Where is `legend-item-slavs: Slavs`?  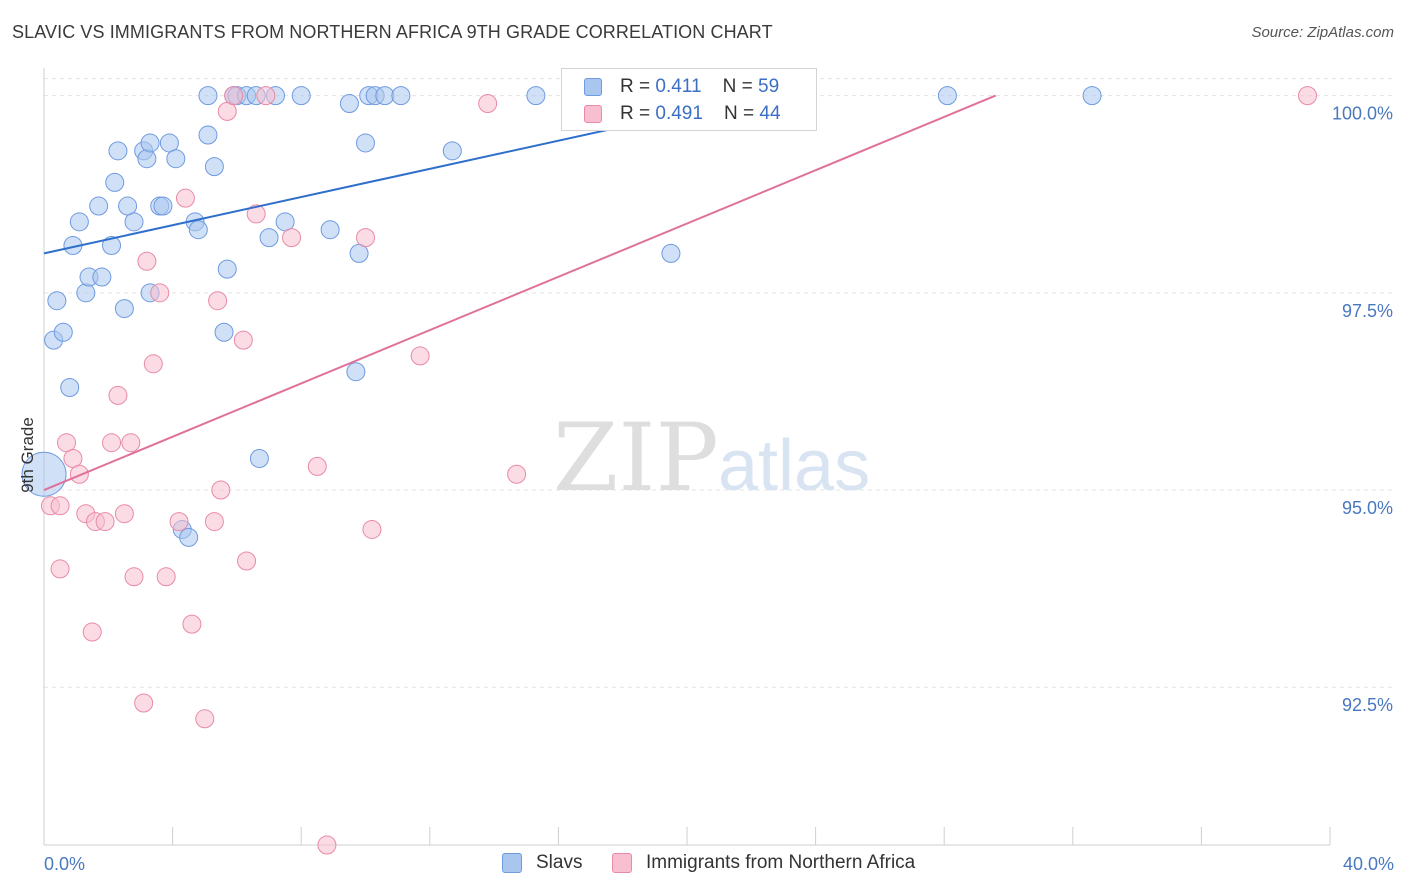
legend-item-slavs: Slavs is located at coordinates (542, 863).